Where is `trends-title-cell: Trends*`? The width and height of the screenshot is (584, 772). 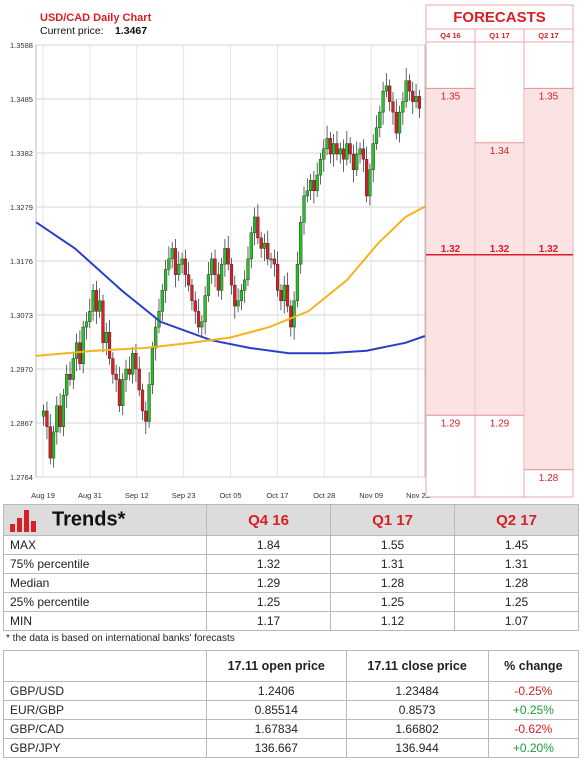
trends-title-cell: Trends* is located at coordinates (105, 520).